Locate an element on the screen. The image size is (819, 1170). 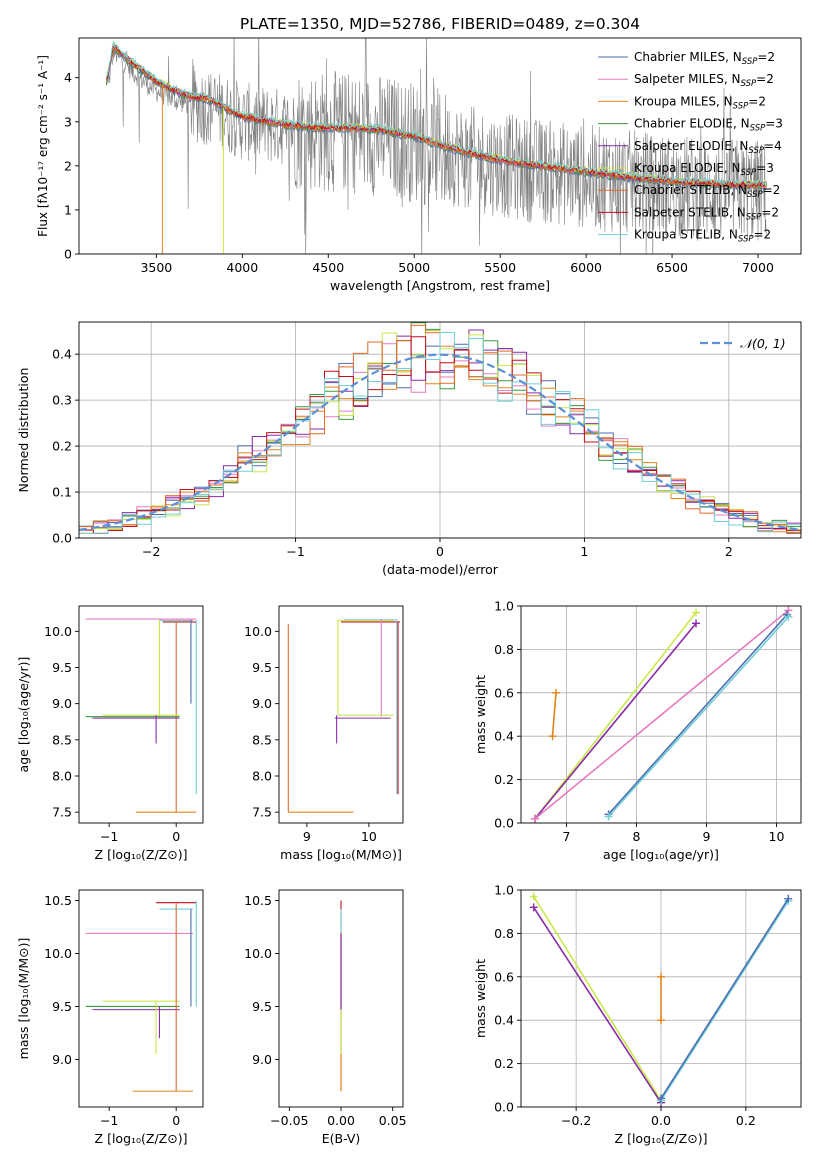
x-tick-label: 0.05 is located at coordinates (393, 1120).